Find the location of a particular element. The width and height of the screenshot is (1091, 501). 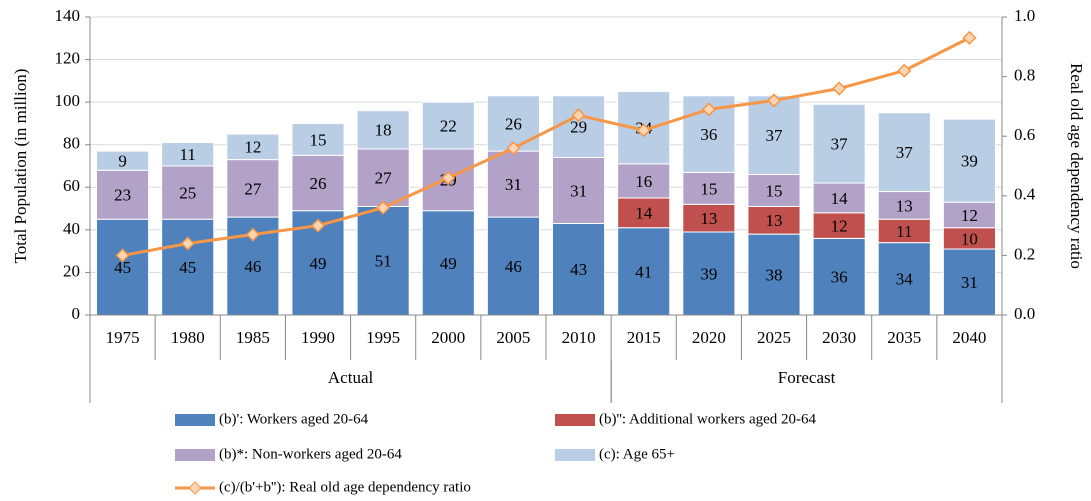

data-label: 36 is located at coordinates (708, 134).